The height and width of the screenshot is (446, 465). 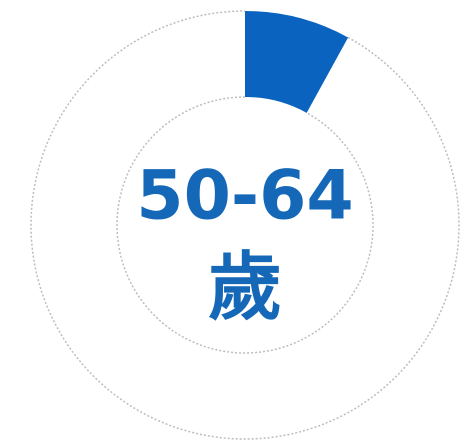 I want to click on center-sublabel: 歲, so click(x=245, y=288).